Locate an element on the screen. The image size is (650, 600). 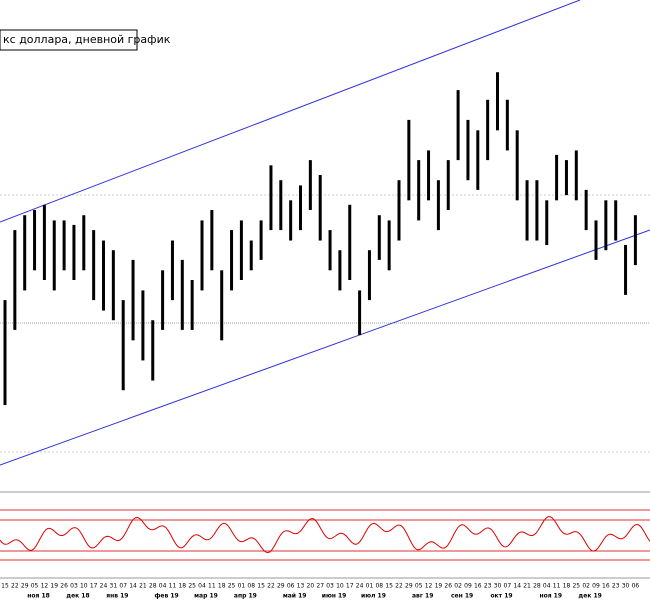
x-tick-label: 14 is located at coordinates (517, 586).